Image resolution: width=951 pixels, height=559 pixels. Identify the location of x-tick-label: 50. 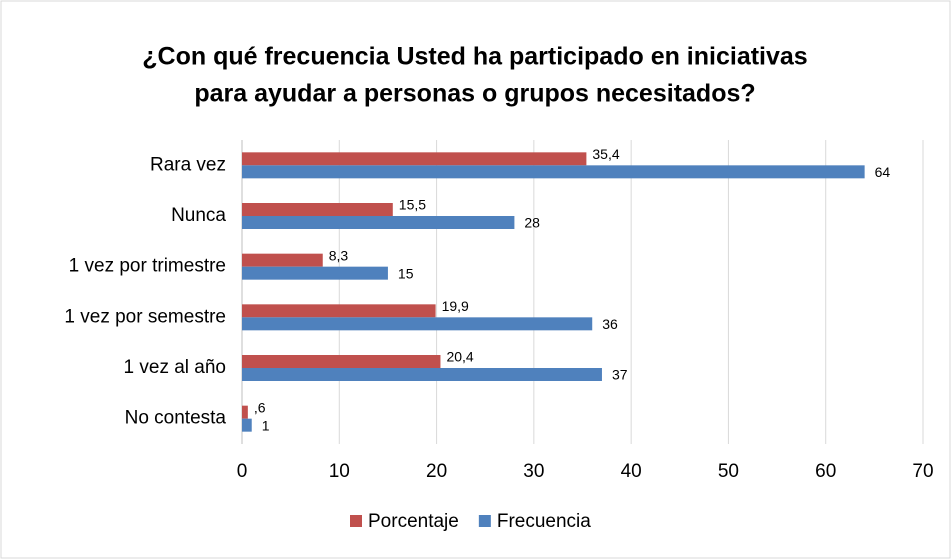
(728, 471).